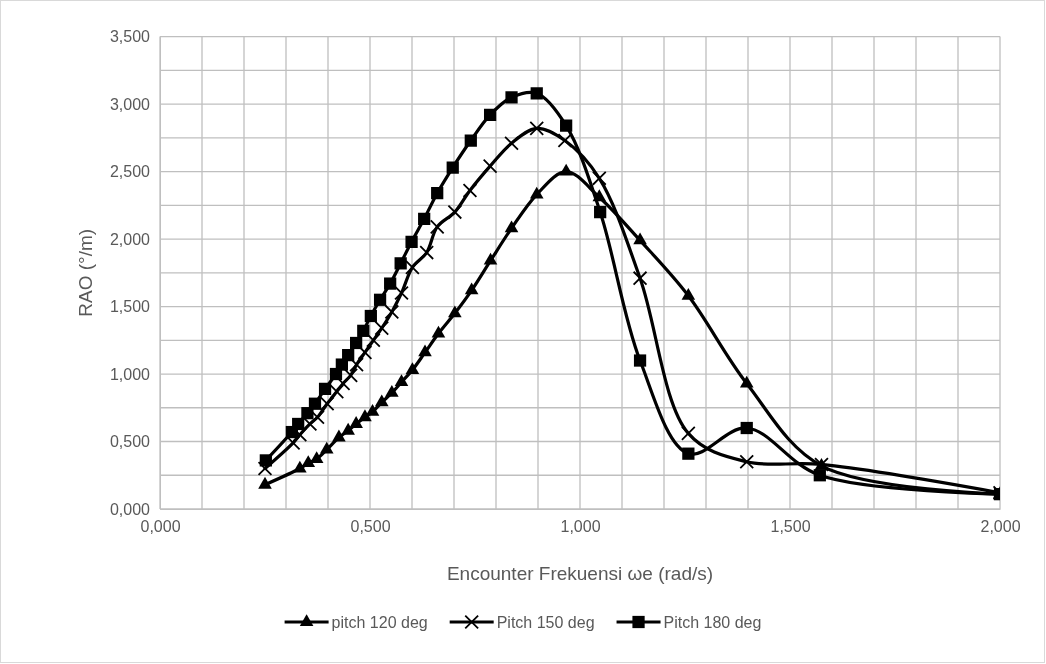 This screenshot has width=1046, height=664. What do you see at coordinates (160, 527) in the screenshot?
I see `x-tick-label: 0,000` at bounding box center [160, 527].